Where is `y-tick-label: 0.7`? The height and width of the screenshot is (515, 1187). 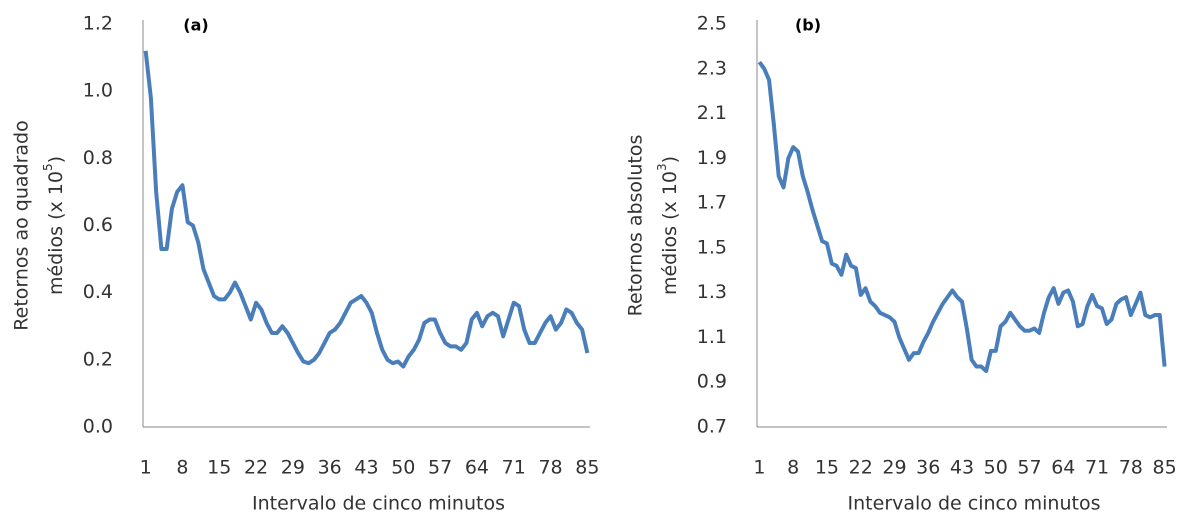 y-tick-label: 0.7 is located at coordinates (712, 427).